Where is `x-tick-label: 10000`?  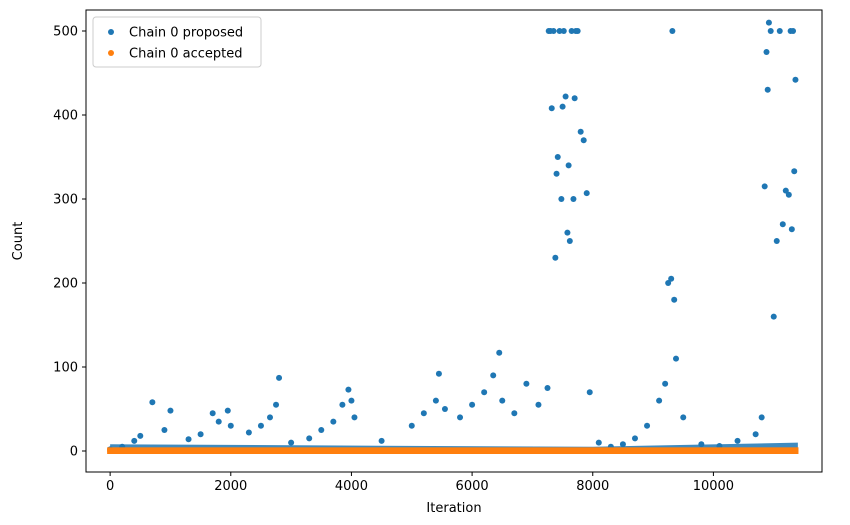
x-tick-label: 10000 is located at coordinates (713, 486).